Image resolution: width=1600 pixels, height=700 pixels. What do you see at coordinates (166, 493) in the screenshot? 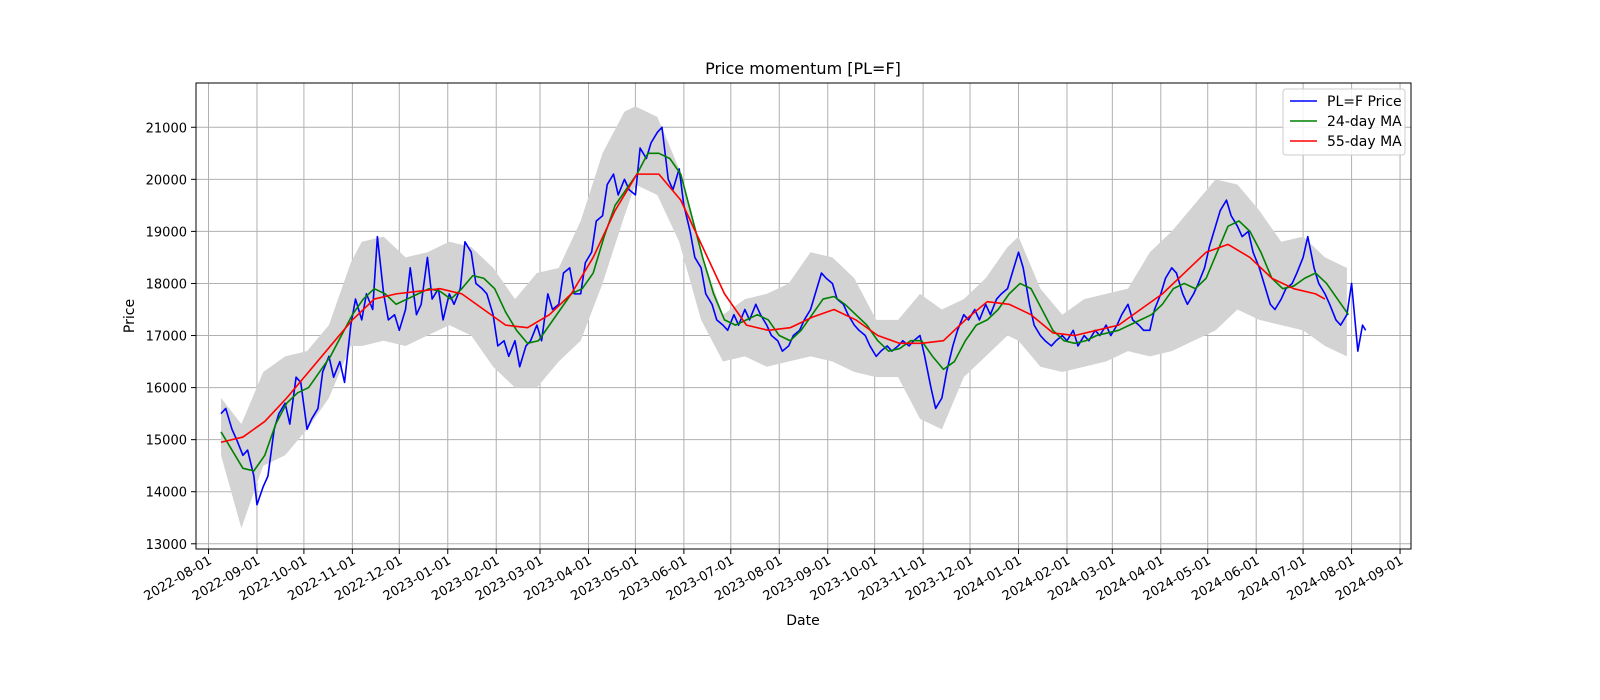
I see `y-tick-label: 14000` at bounding box center [166, 493].